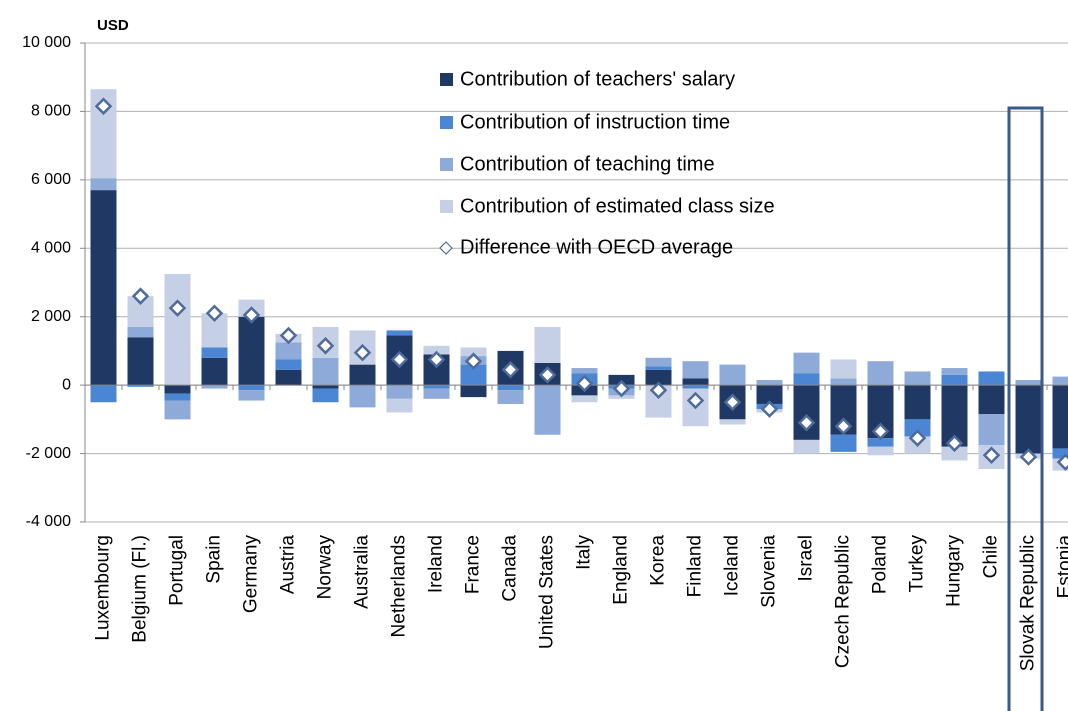 The image size is (1068, 711). Describe the element at coordinates (587, 164) in the screenshot. I see `legend-label: Contribution of teaching time` at that location.